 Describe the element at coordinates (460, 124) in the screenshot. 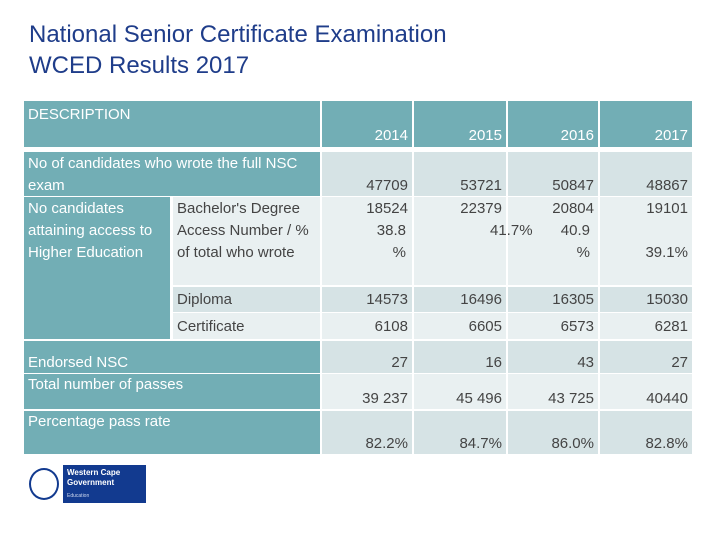

I see `header-year: 2015` at that location.